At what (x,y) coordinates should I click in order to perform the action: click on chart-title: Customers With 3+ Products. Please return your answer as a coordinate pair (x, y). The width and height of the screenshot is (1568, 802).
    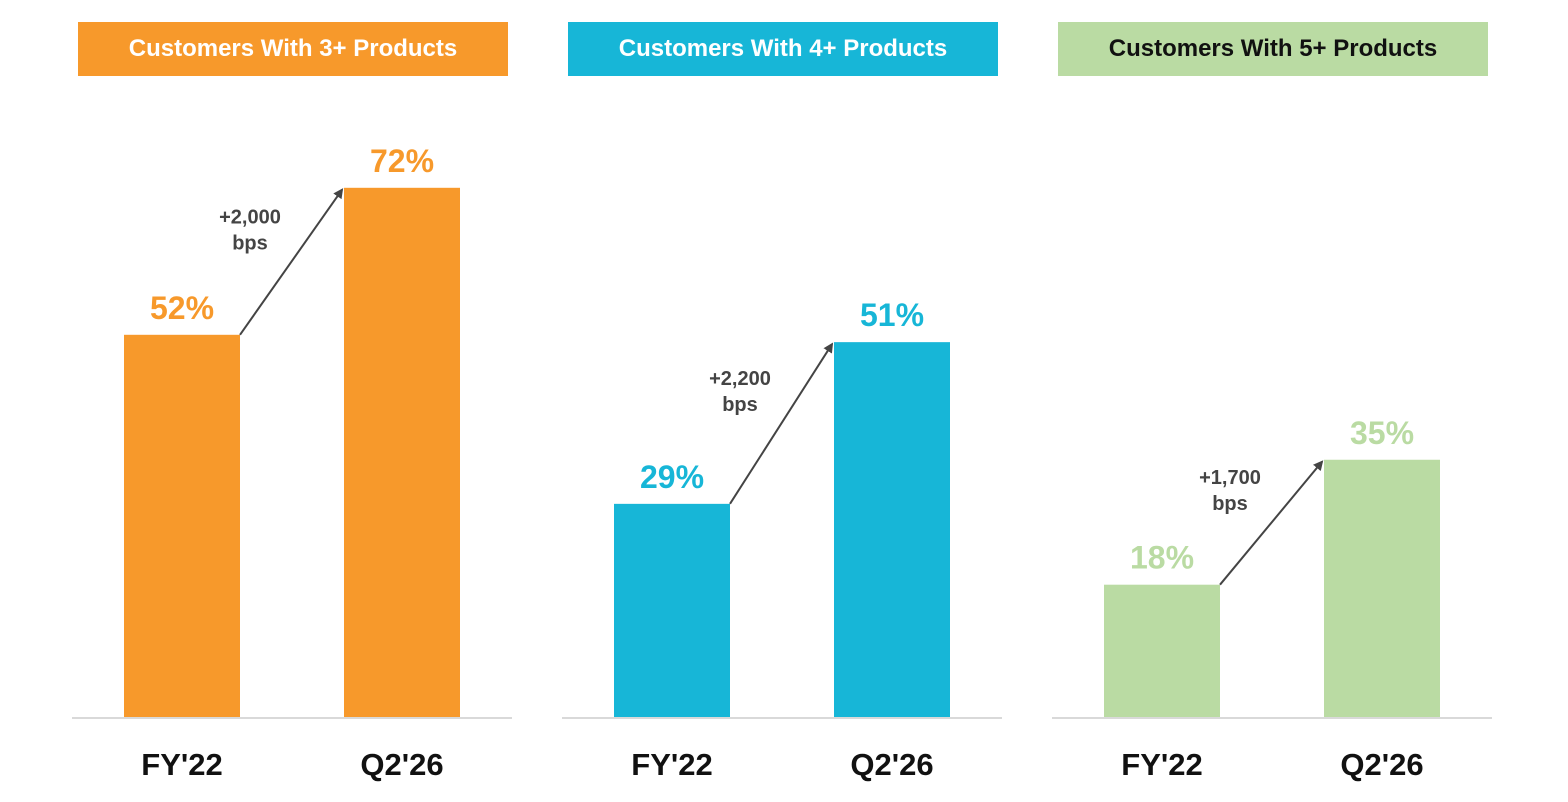
    Looking at the image, I should click on (293, 49).